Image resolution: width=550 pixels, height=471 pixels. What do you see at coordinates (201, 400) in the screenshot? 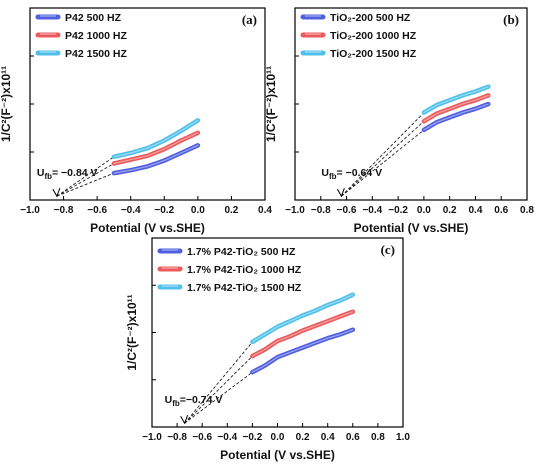
I see `annotation-value: =−0.74 V` at bounding box center [201, 400].